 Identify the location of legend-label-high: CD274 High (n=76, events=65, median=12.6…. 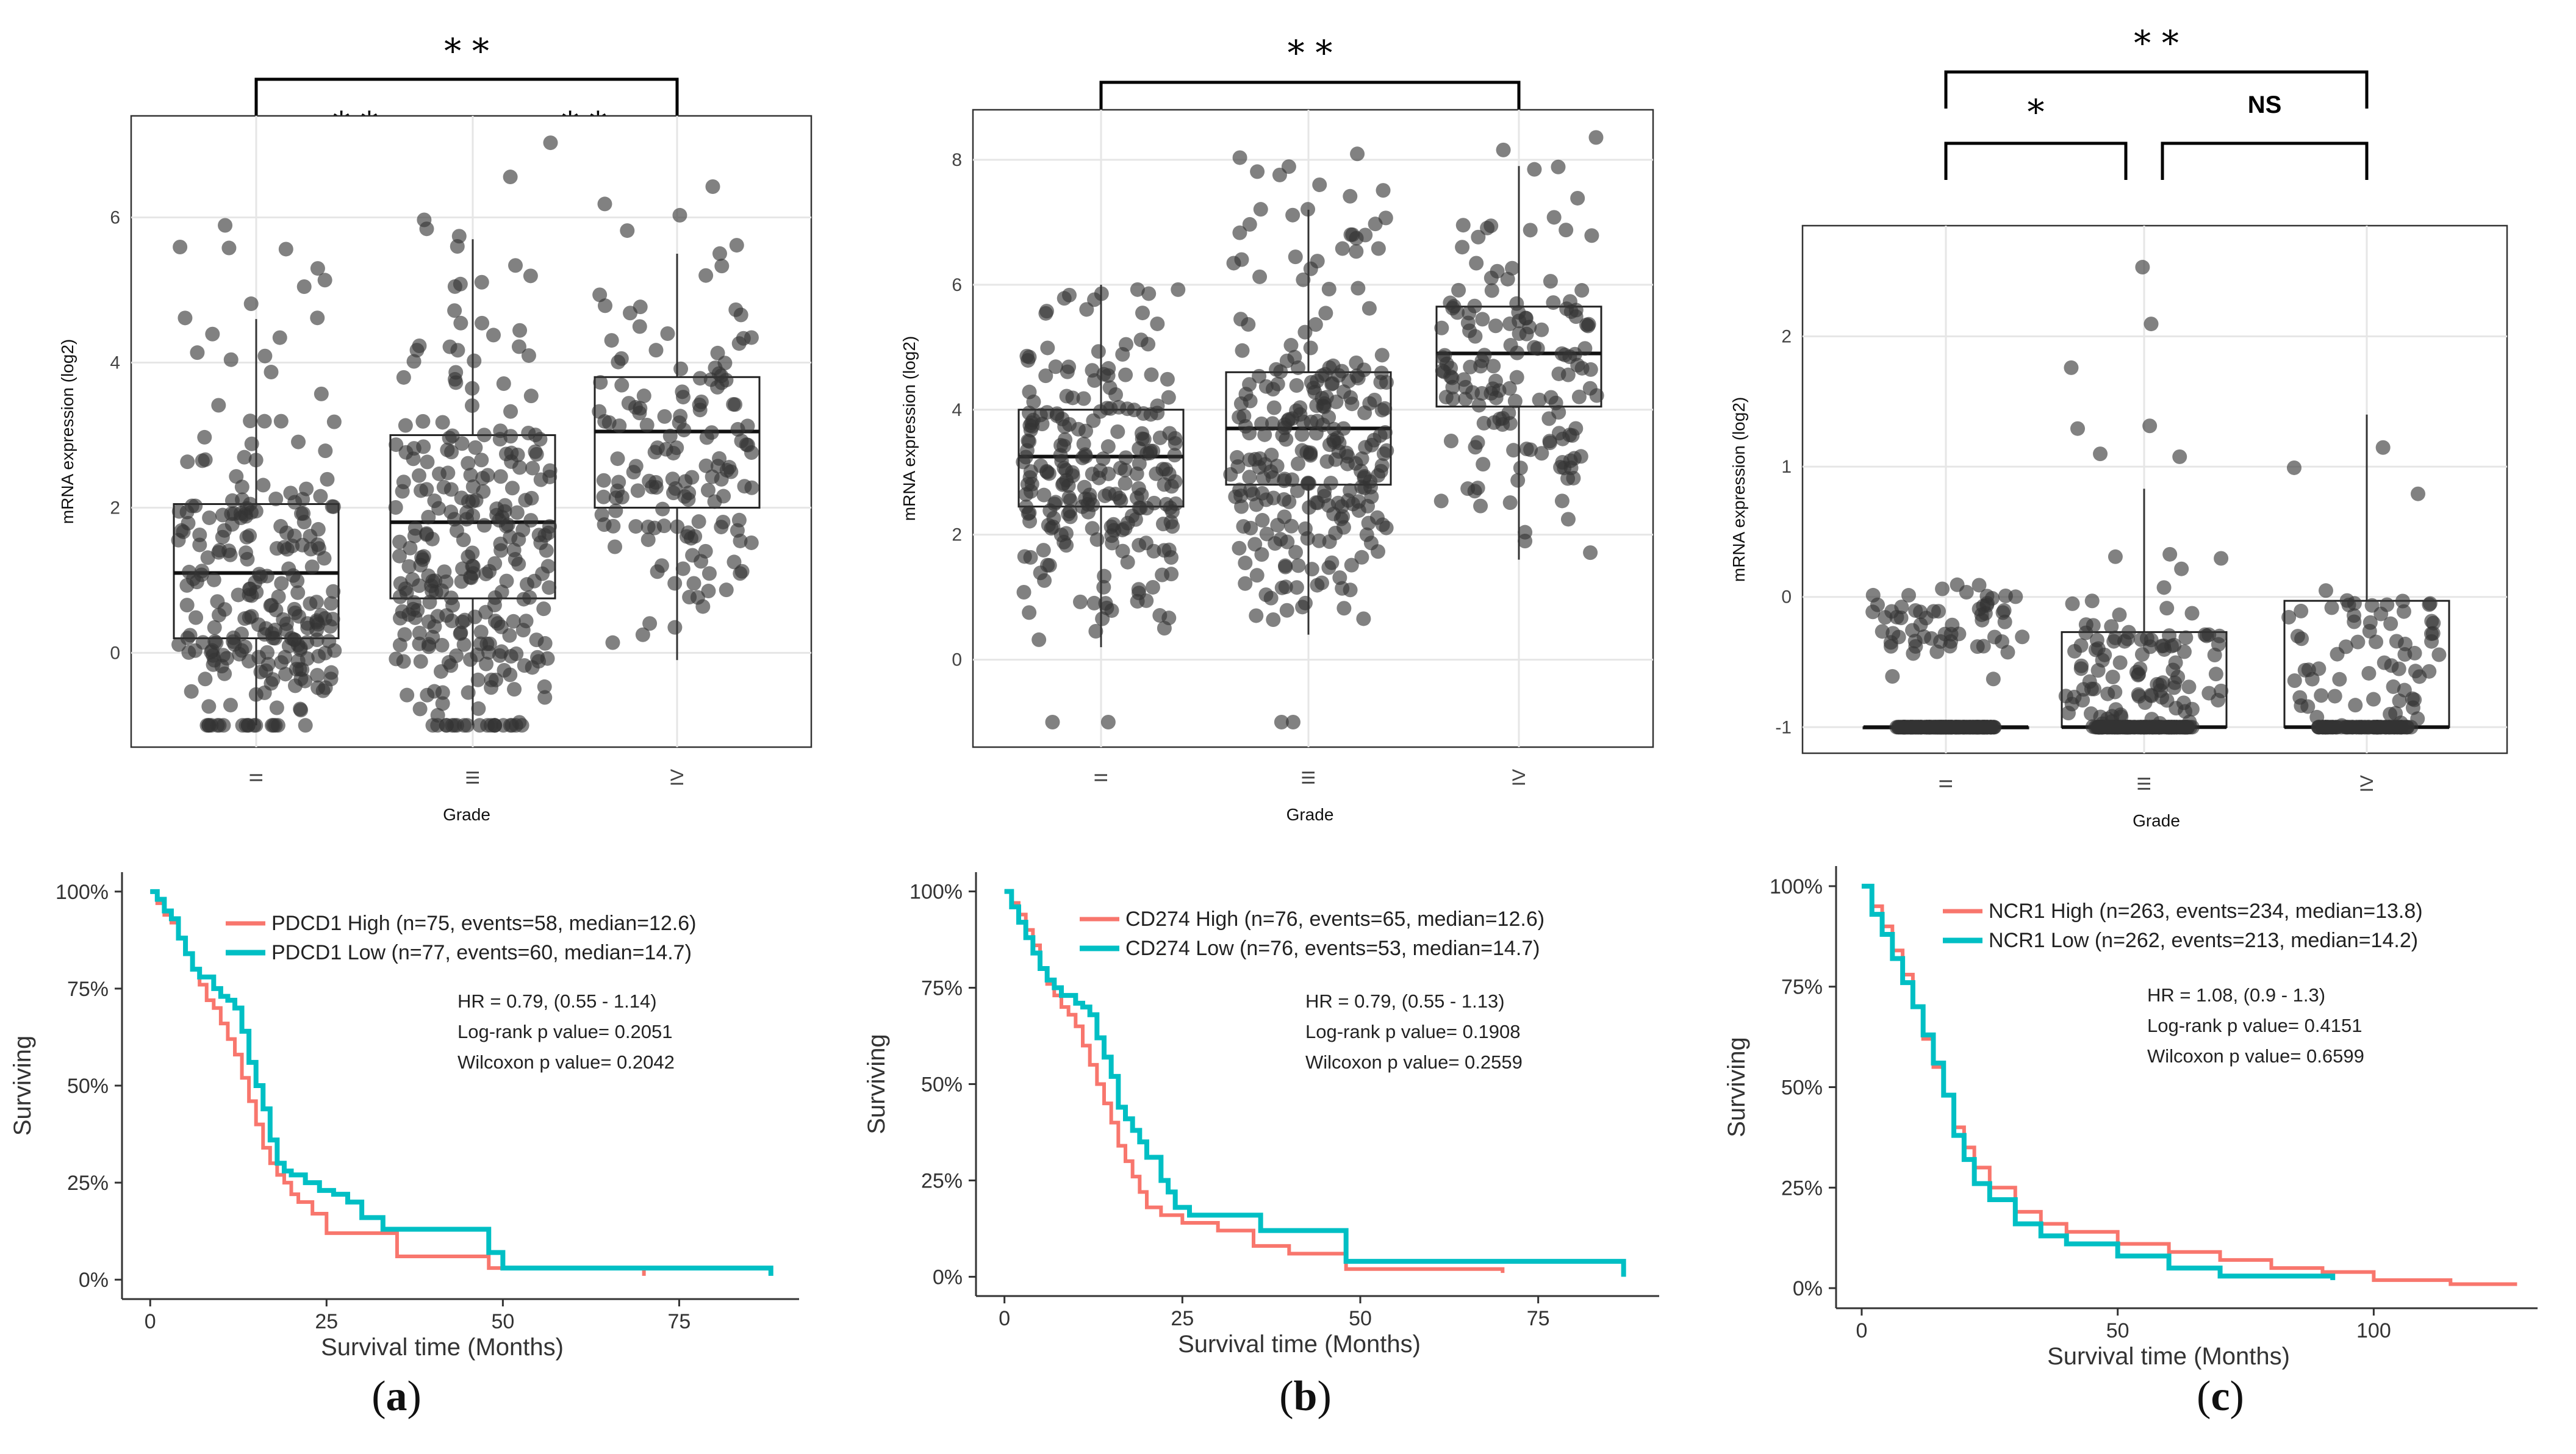
(1335, 919).